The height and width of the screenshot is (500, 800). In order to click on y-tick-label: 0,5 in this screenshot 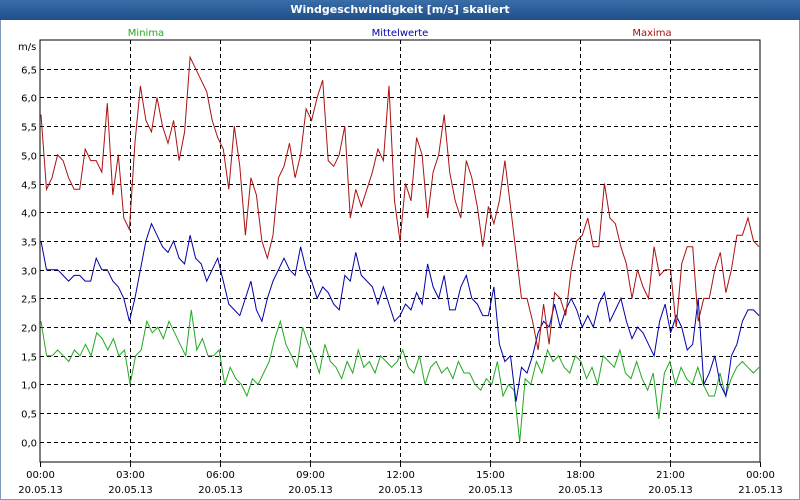, I will do `click(29, 415)`.